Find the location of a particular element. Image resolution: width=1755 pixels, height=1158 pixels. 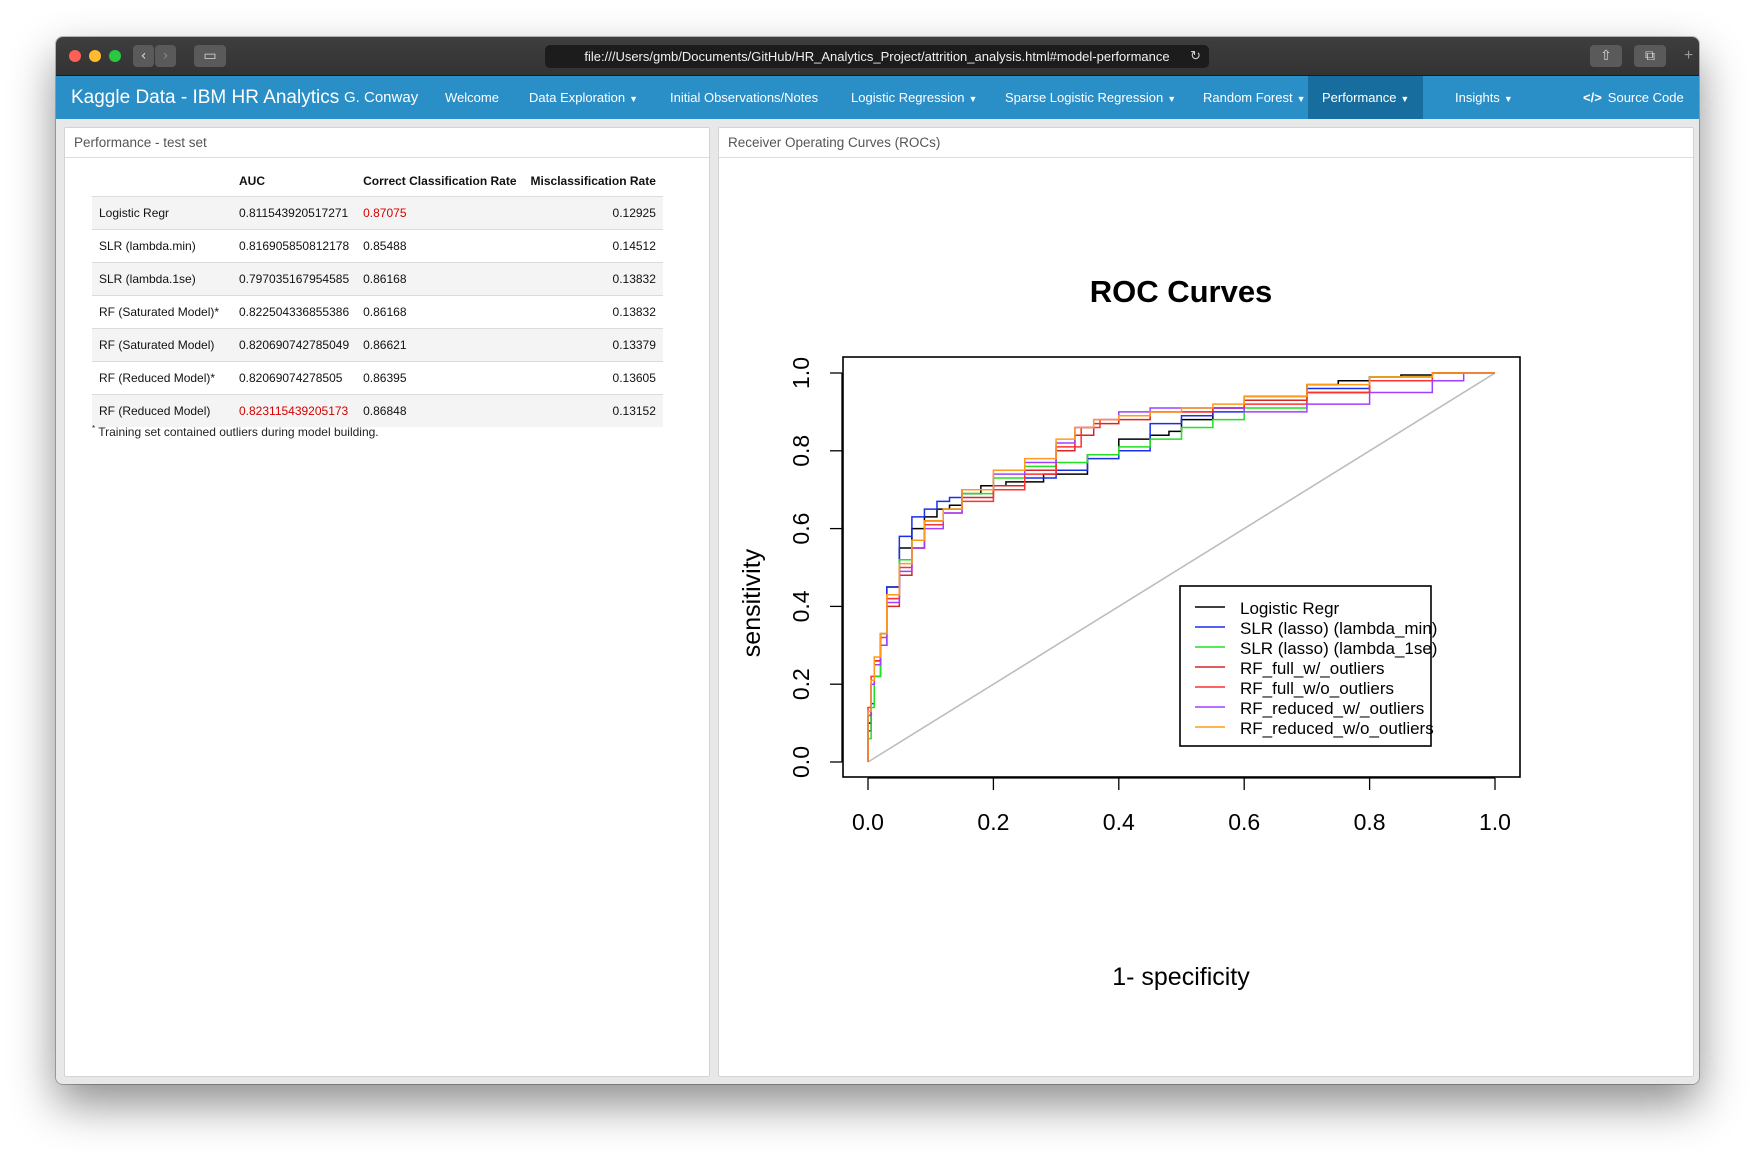

performance-panel-title: Performance - test set is located at coordinates (387, 143).